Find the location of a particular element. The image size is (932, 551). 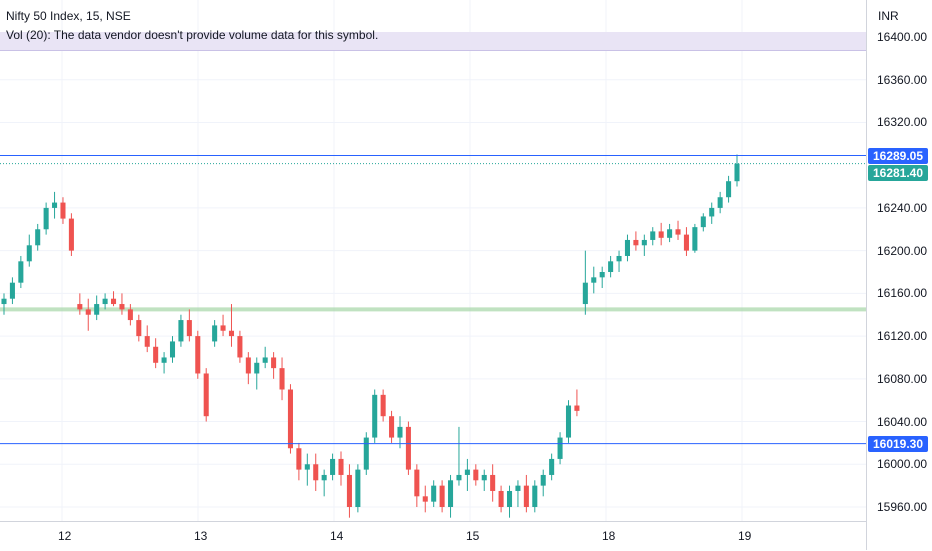

price-band-layer is located at coordinates (433, 309).